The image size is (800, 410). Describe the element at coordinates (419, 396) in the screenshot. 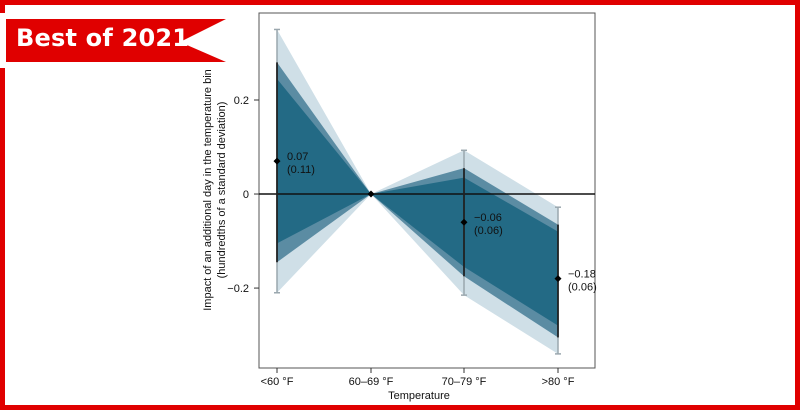

I see `x-axis-label: Temperature` at that location.